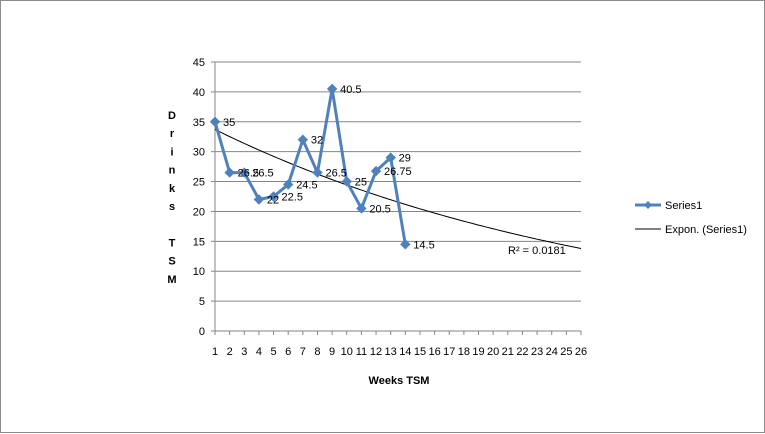 This screenshot has height=434, width=765. Describe the element at coordinates (199, 183) in the screenshot. I see `y-tick-label: 25` at that location.